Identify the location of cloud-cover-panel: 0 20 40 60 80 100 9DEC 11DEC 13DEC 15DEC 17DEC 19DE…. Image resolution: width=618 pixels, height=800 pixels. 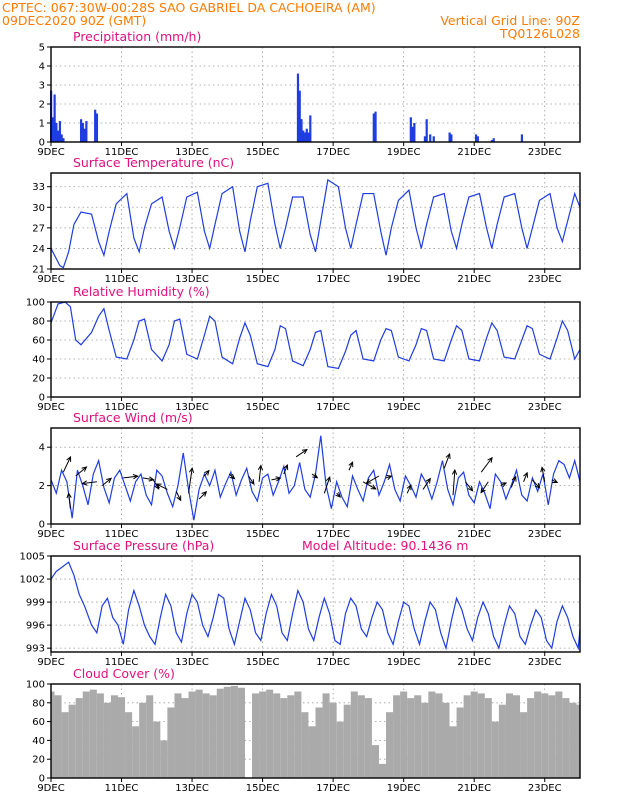
(303, 730).